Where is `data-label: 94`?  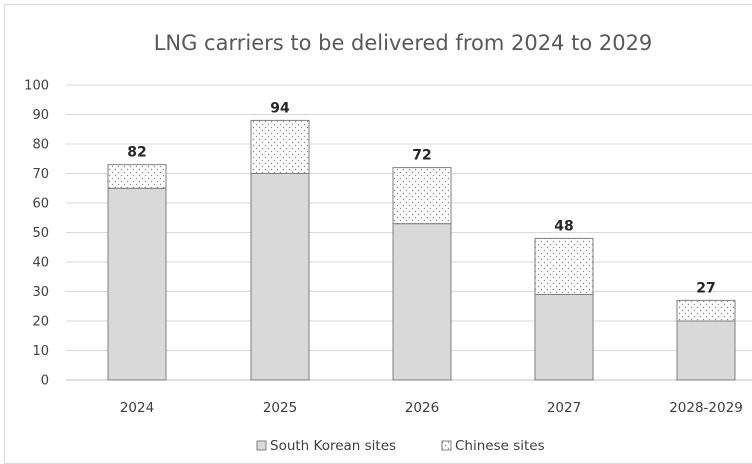 data-label: 94 is located at coordinates (280, 108).